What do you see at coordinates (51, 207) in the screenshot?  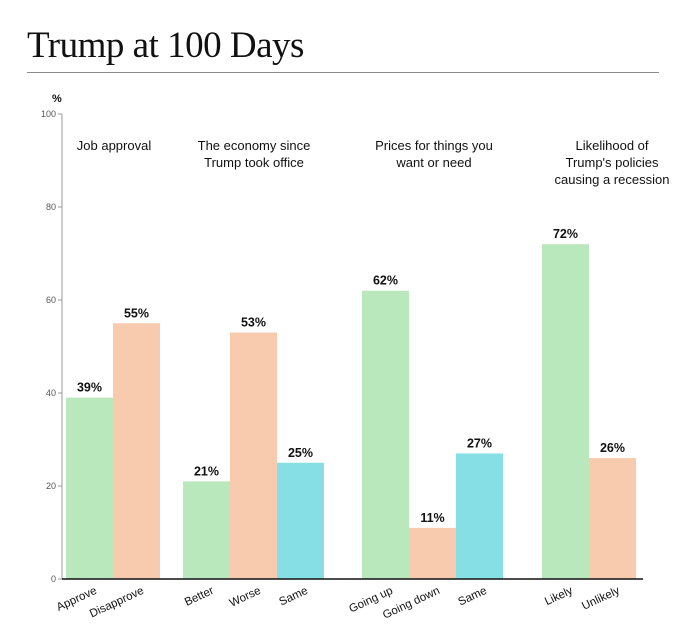 I see `y-tick-label: 80` at bounding box center [51, 207].